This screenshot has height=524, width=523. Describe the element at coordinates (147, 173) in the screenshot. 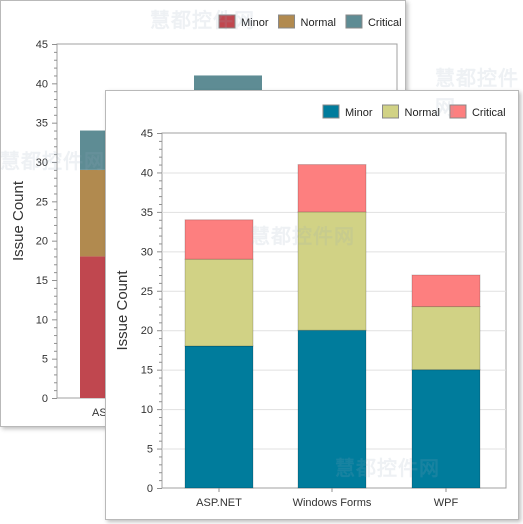

I see `front-y-tick-label: 40` at that location.